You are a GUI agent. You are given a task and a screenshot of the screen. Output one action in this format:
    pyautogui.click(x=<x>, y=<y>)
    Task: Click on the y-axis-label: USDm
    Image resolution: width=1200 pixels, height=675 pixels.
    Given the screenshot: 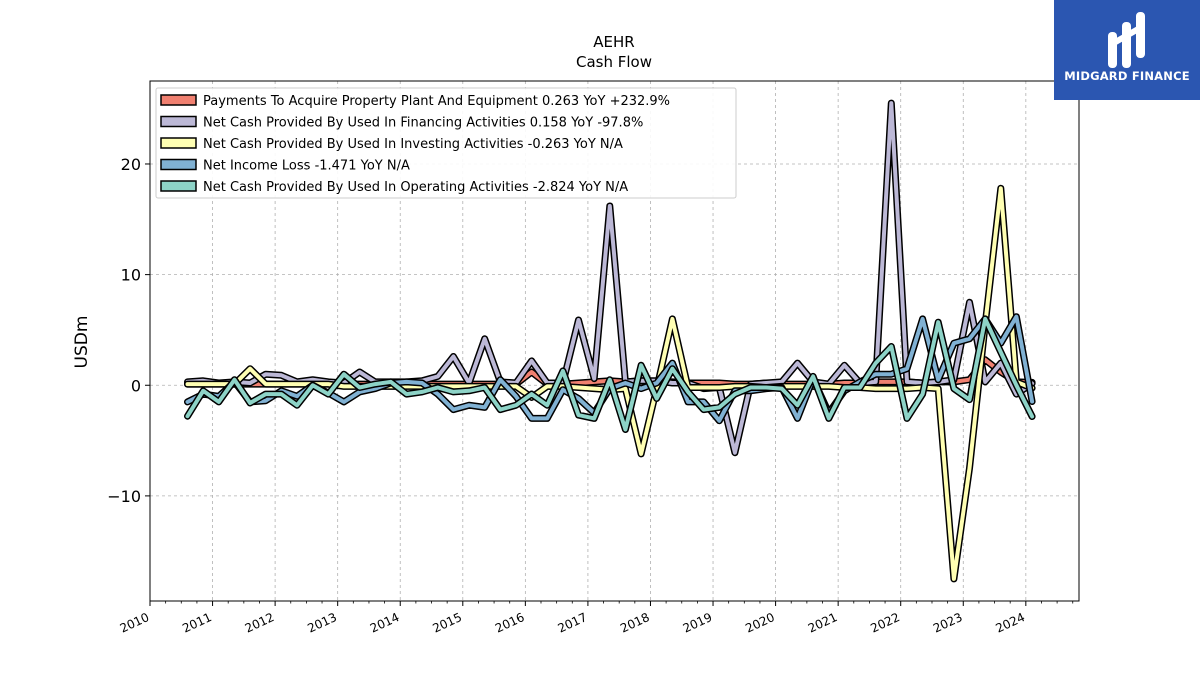 What is the action you would take?
    pyautogui.click(x=82, y=342)
    